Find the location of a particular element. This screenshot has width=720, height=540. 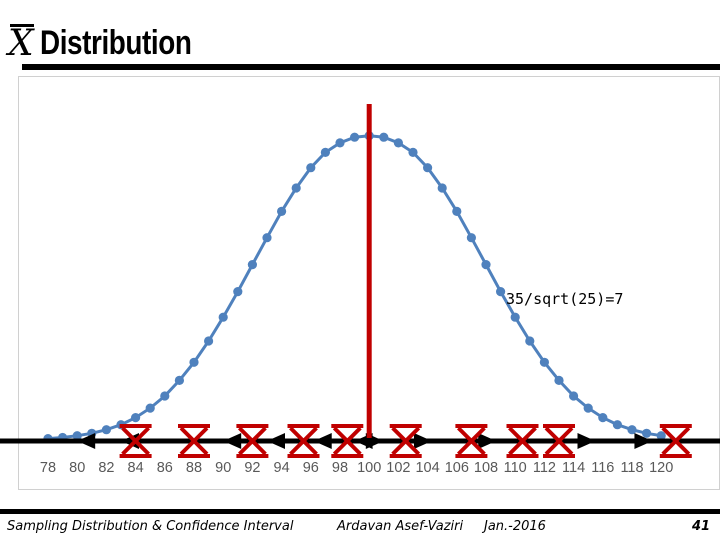

x-tick-label: 90 is located at coordinates (223, 468).